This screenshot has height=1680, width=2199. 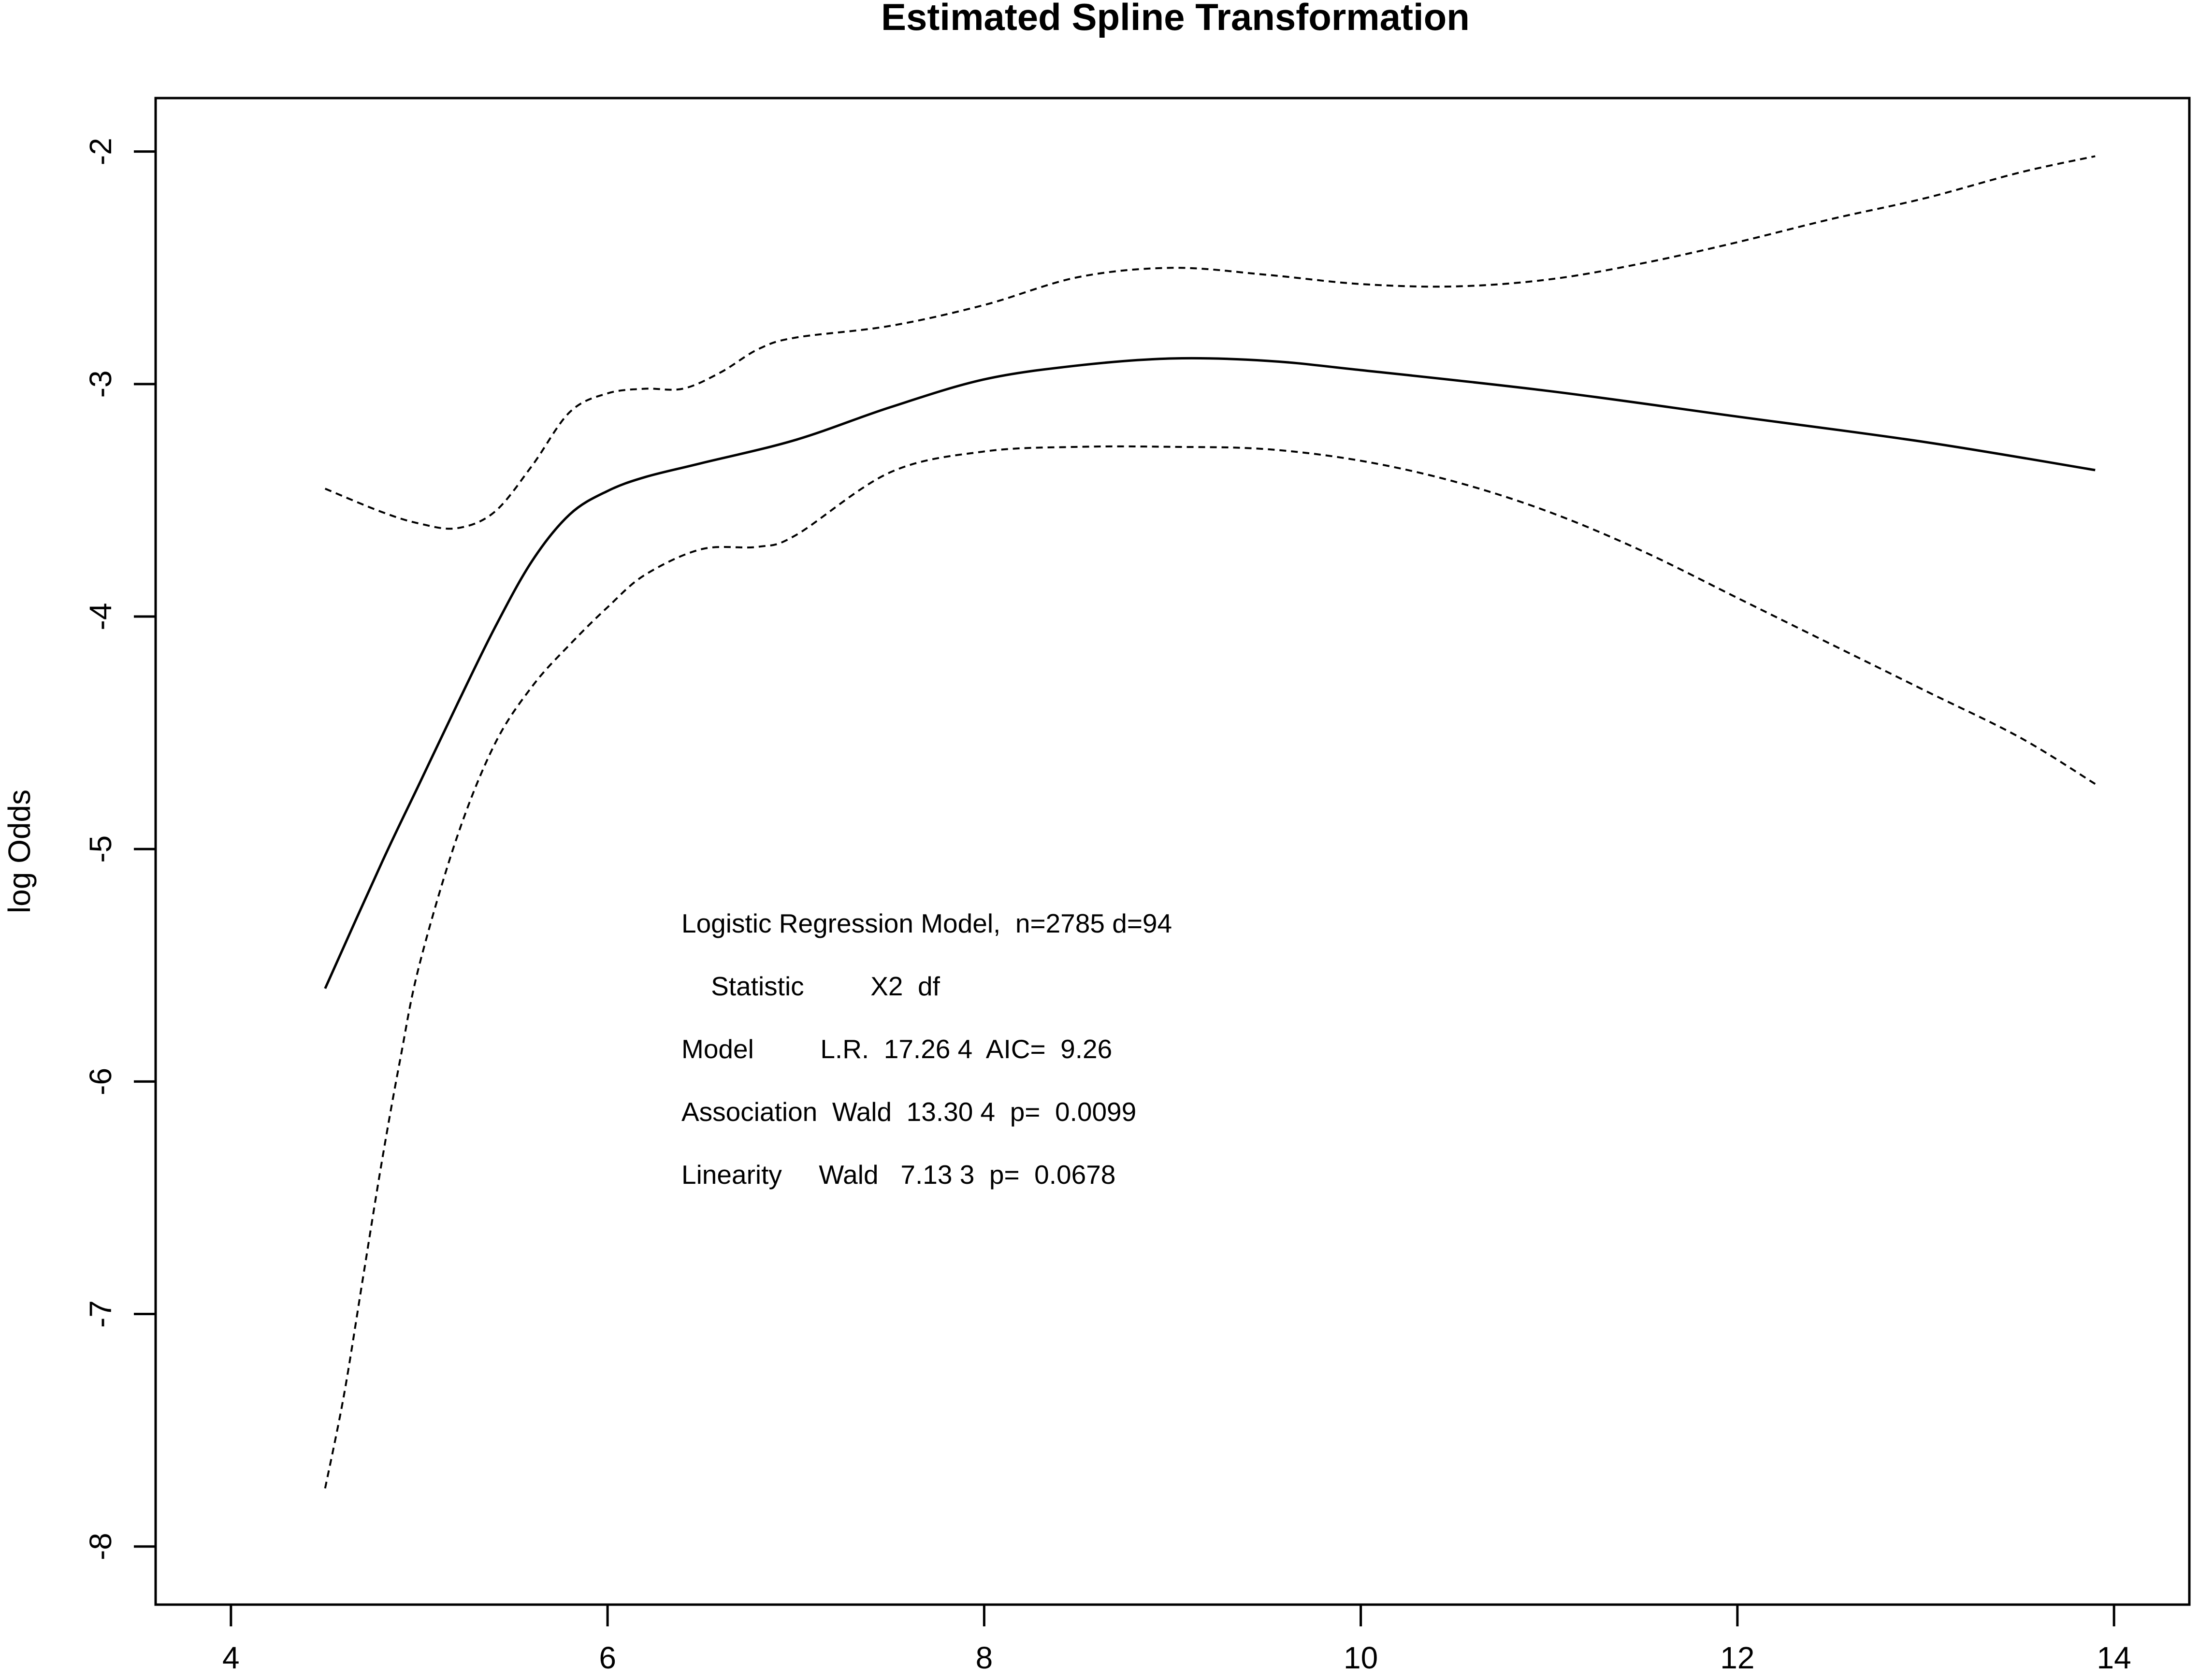 What do you see at coordinates (100, 1546) in the screenshot?
I see `y-tick-label: -8` at bounding box center [100, 1546].